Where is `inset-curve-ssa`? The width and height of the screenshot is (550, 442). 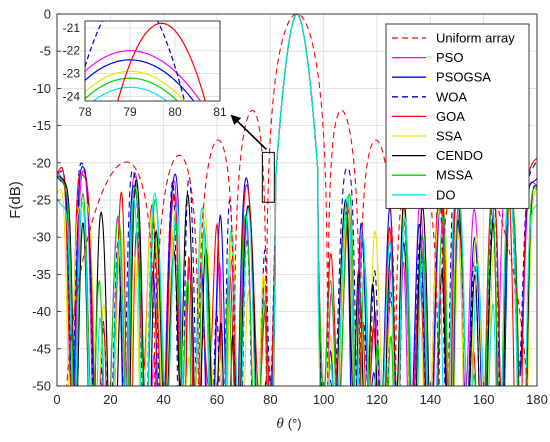
inset-curve-ssa is located at coordinates (135, 85).